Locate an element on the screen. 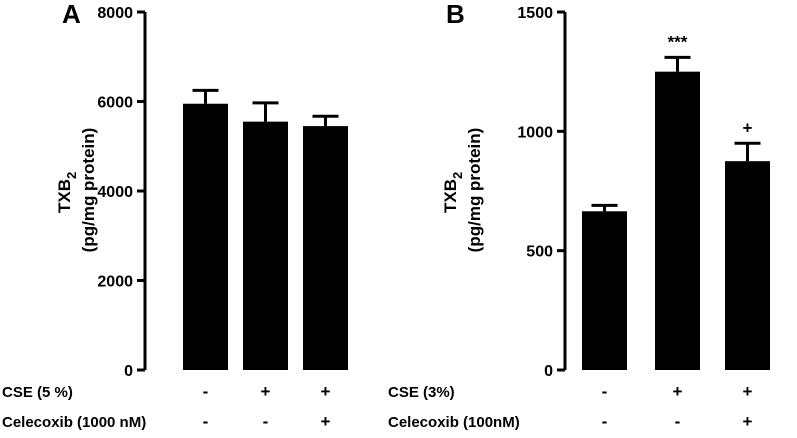  panel-a-y-ticks: 0 2000 4000 6000 8000 is located at coordinates (122, 192).